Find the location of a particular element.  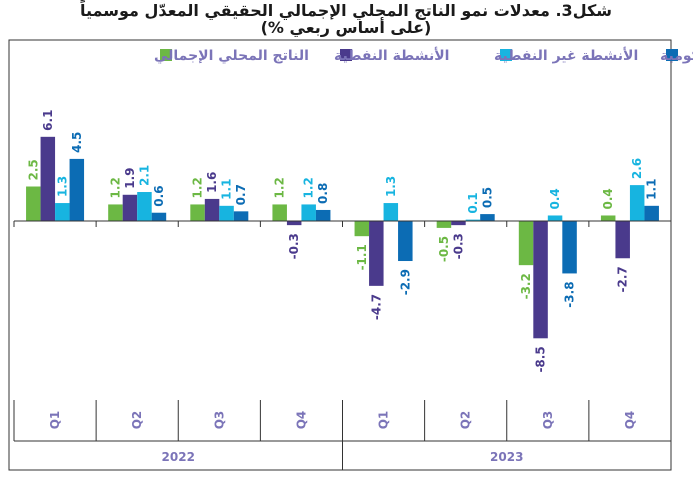

value-label-oil-5: -0.3 is located at coordinates (458, 246).